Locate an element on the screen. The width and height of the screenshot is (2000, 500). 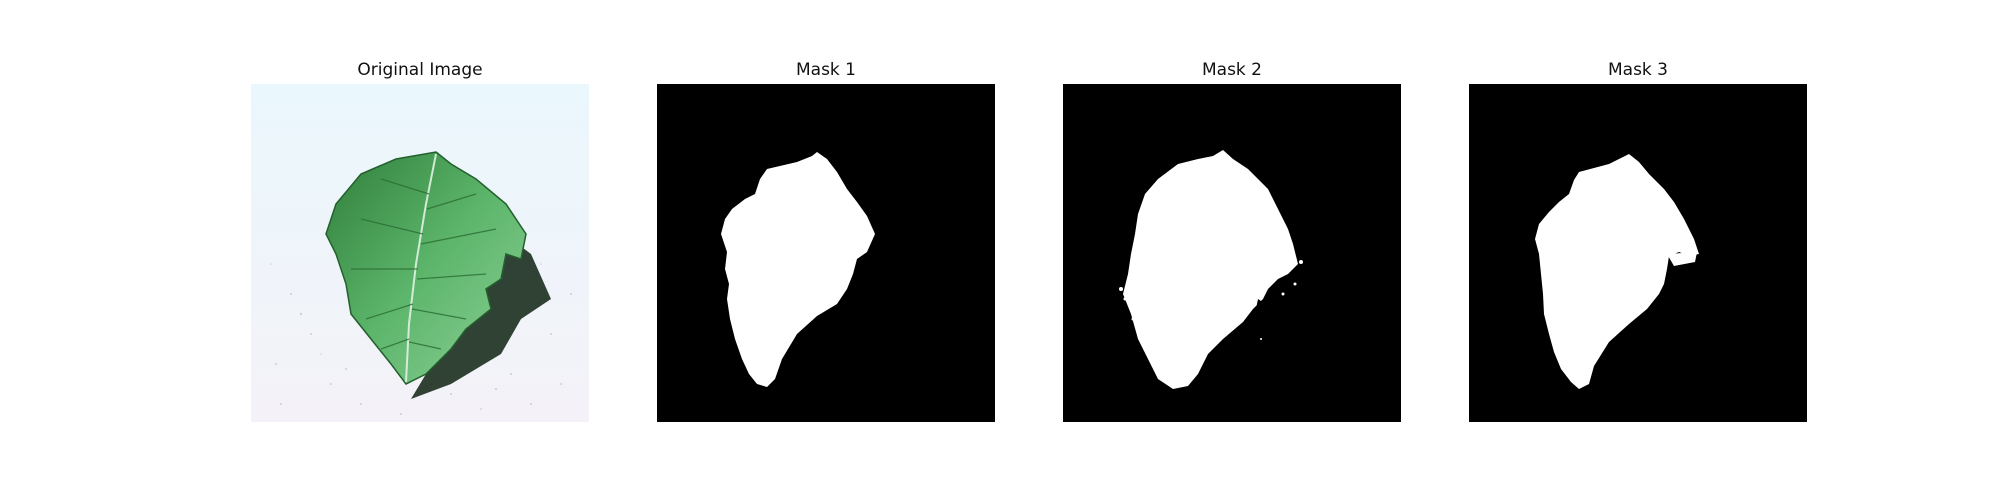
mask-2-title: Mask 2 is located at coordinates (1231, 70).